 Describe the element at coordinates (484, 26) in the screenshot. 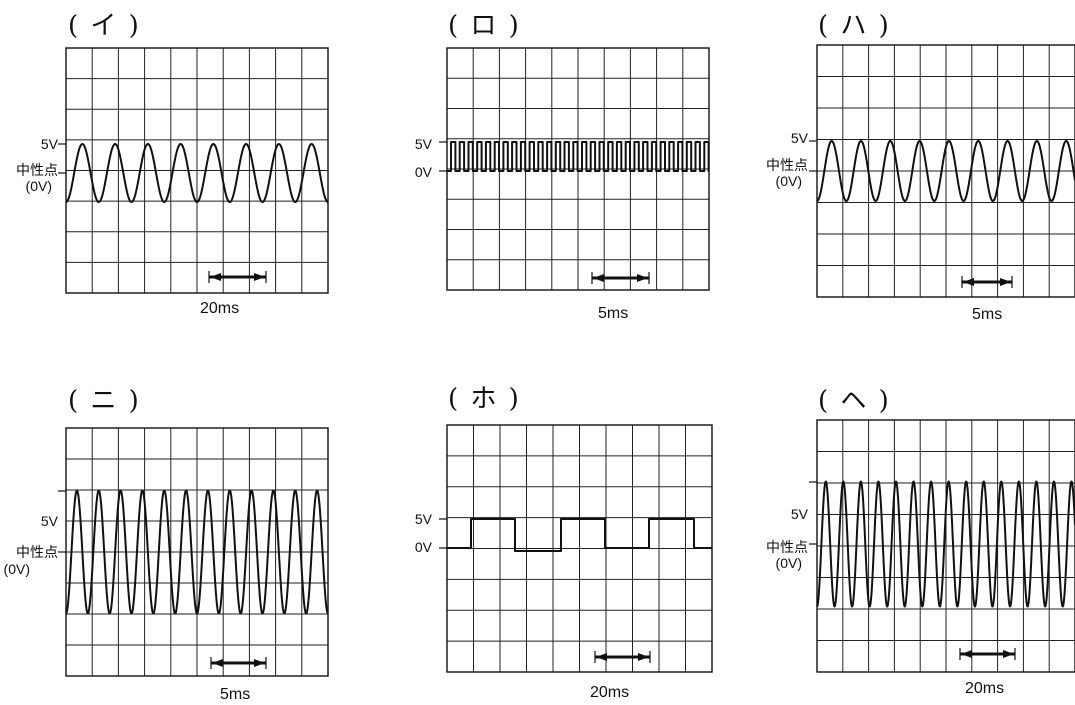

I see `panel-title: ( ロ )` at that location.